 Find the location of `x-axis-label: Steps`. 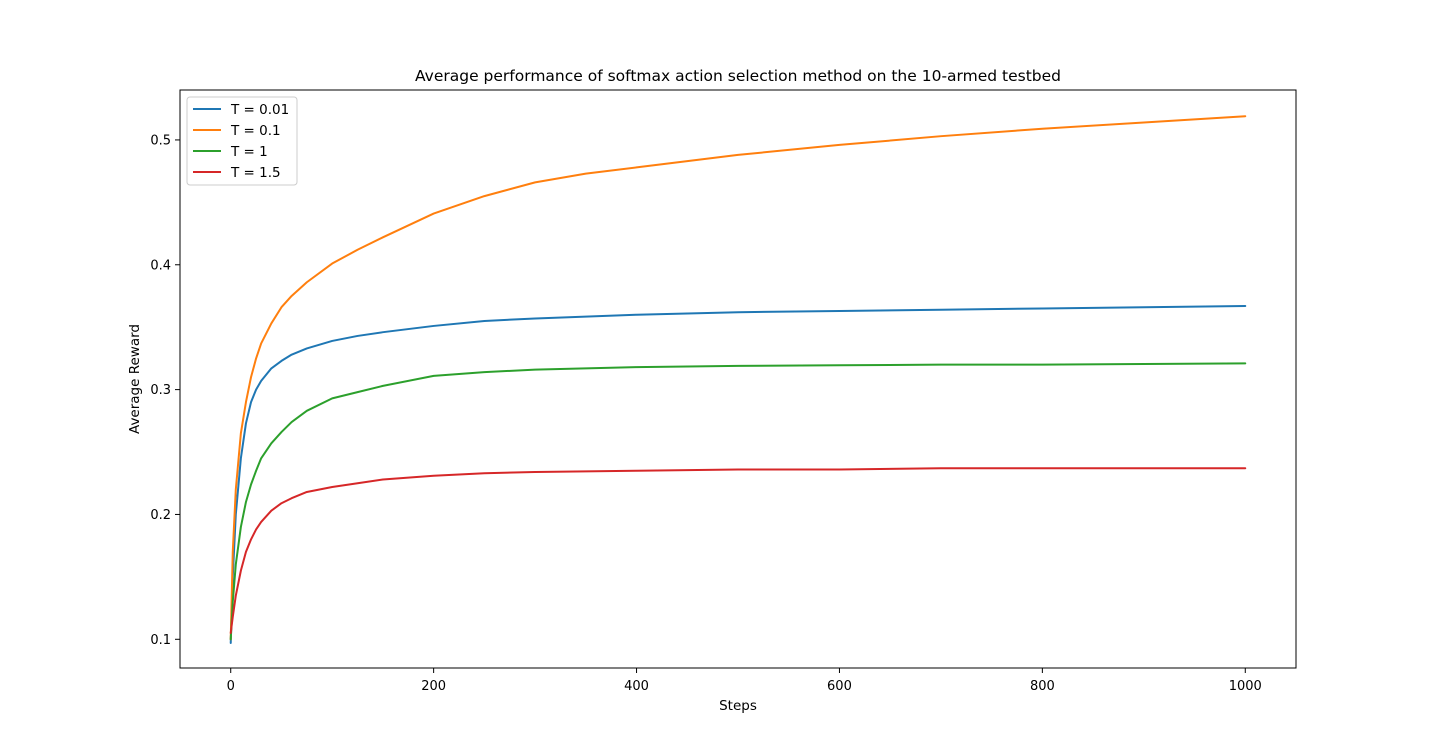

x-axis-label: Steps is located at coordinates (738, 706).